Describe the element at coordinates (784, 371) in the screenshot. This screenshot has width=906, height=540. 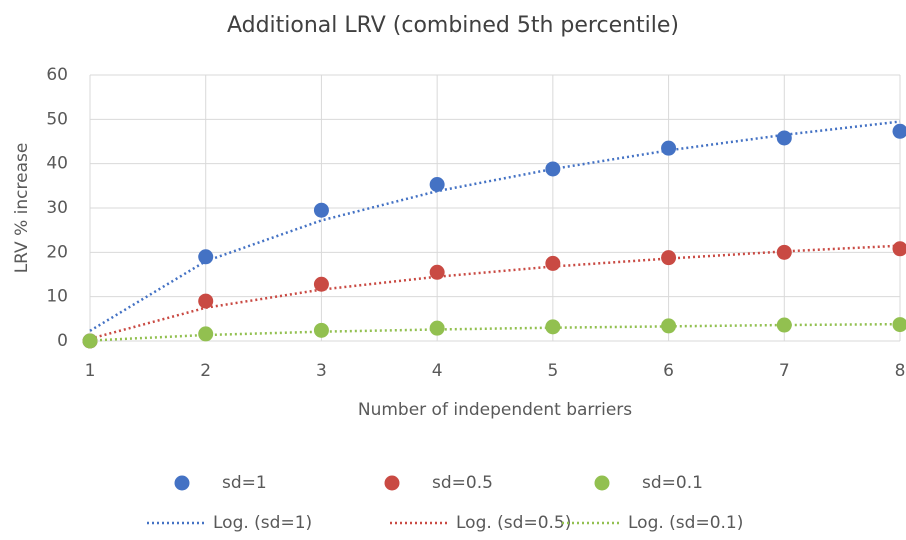
I see `x-tick-label: 7` at that location.